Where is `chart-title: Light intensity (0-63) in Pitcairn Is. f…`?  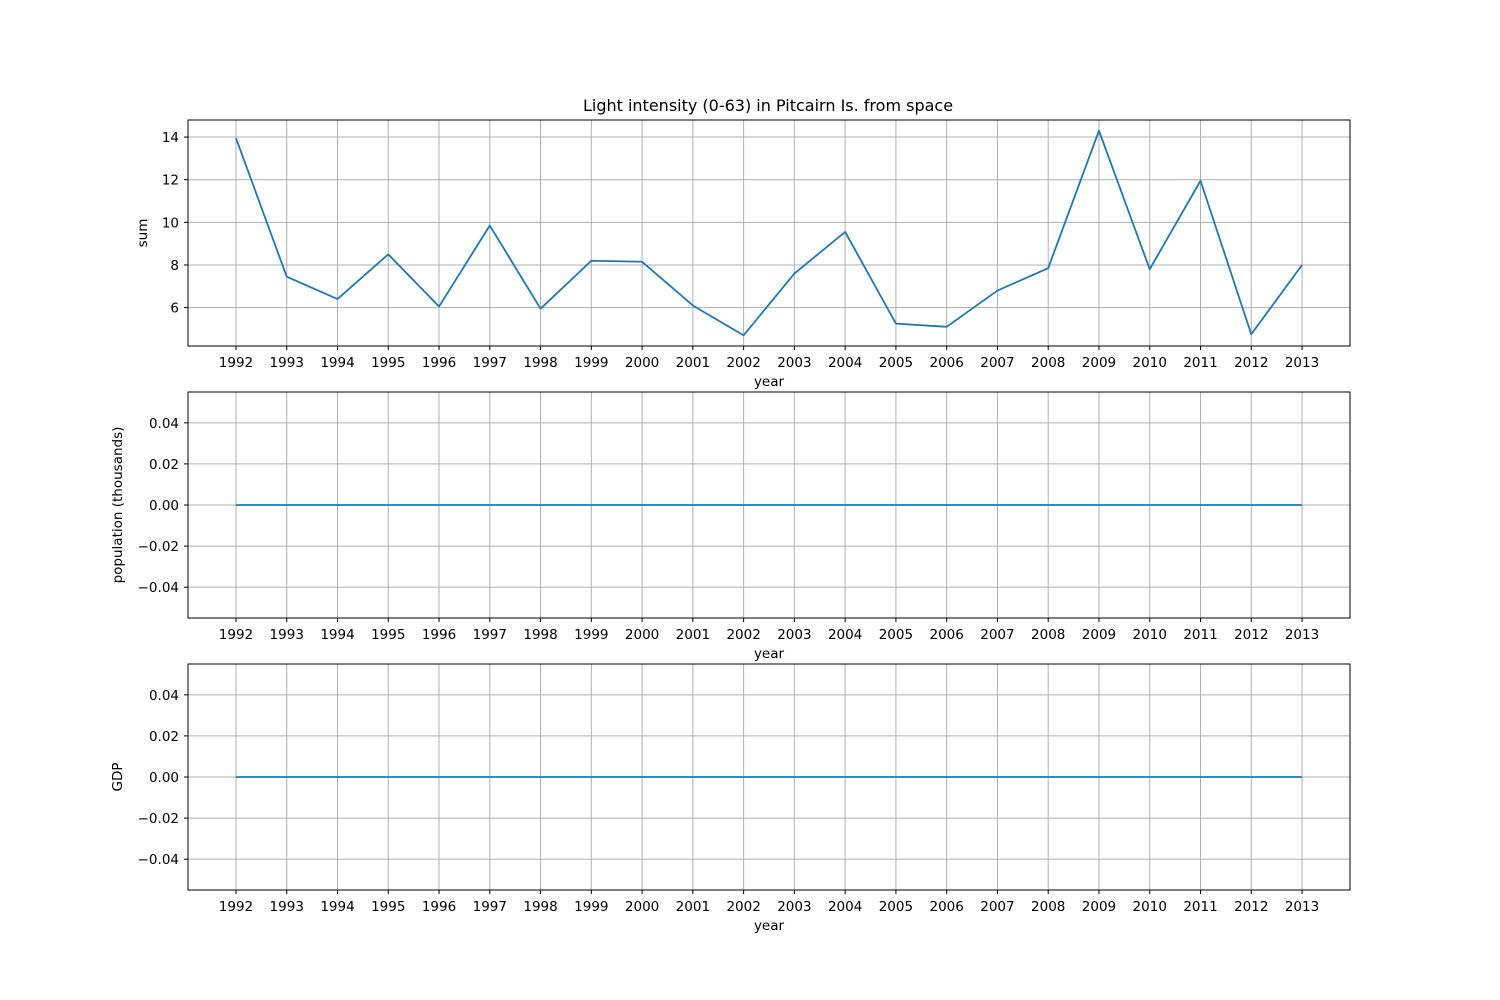
chart-title: Light intensity (0-63) in Pitcairn Is. f… is located at coordinates (768, 105).